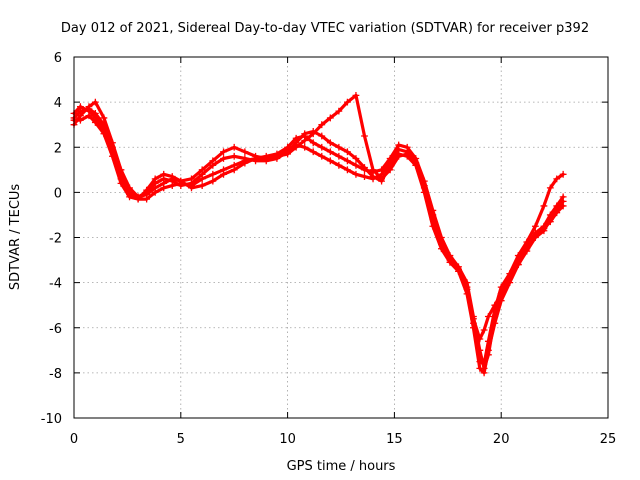 The height and width of the screenshot is (480, 640). Describe the element at coordinates (58, 148) in the screenshot. I see `y-tick-label: 2` at that location.